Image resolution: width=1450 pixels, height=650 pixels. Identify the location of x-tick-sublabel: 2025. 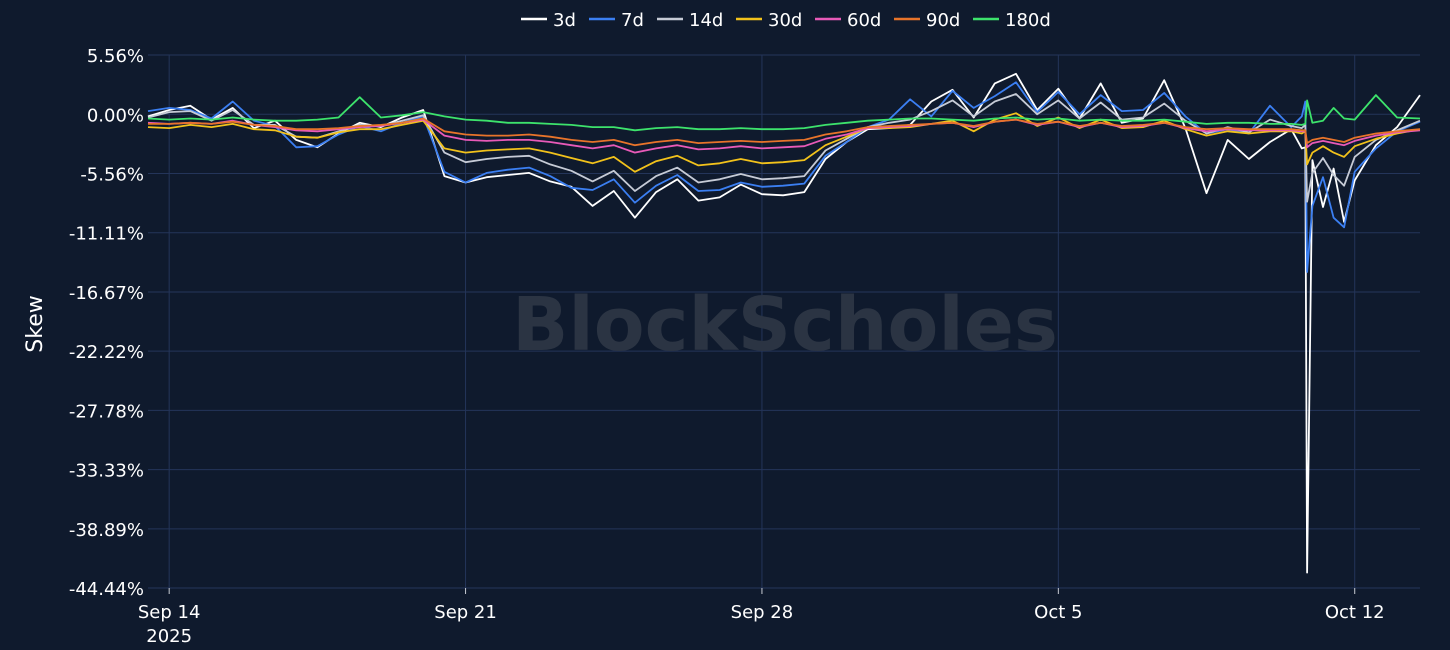
(169, 636).